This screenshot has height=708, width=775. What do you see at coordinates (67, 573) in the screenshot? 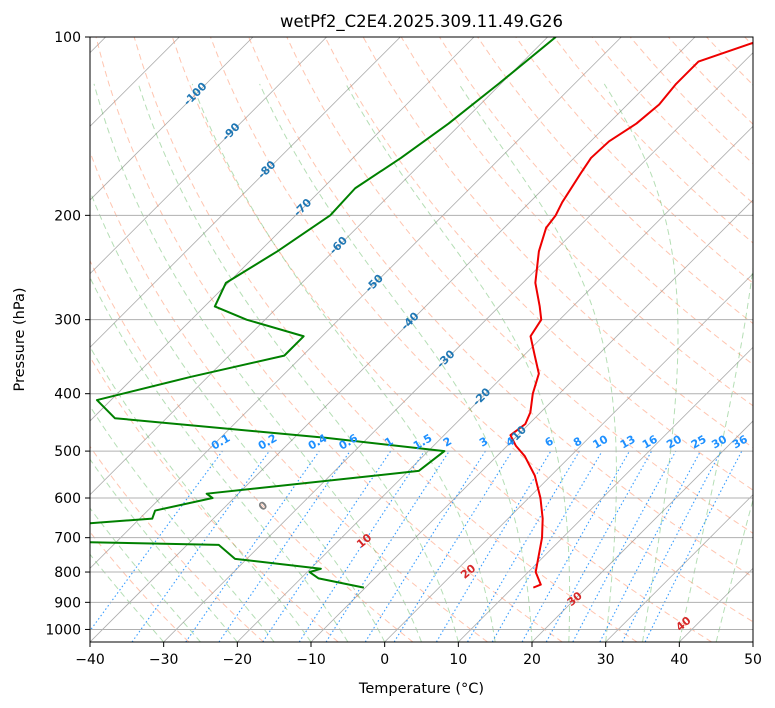
I see `y-tick-label: 800` at bounding box center [67, 573].